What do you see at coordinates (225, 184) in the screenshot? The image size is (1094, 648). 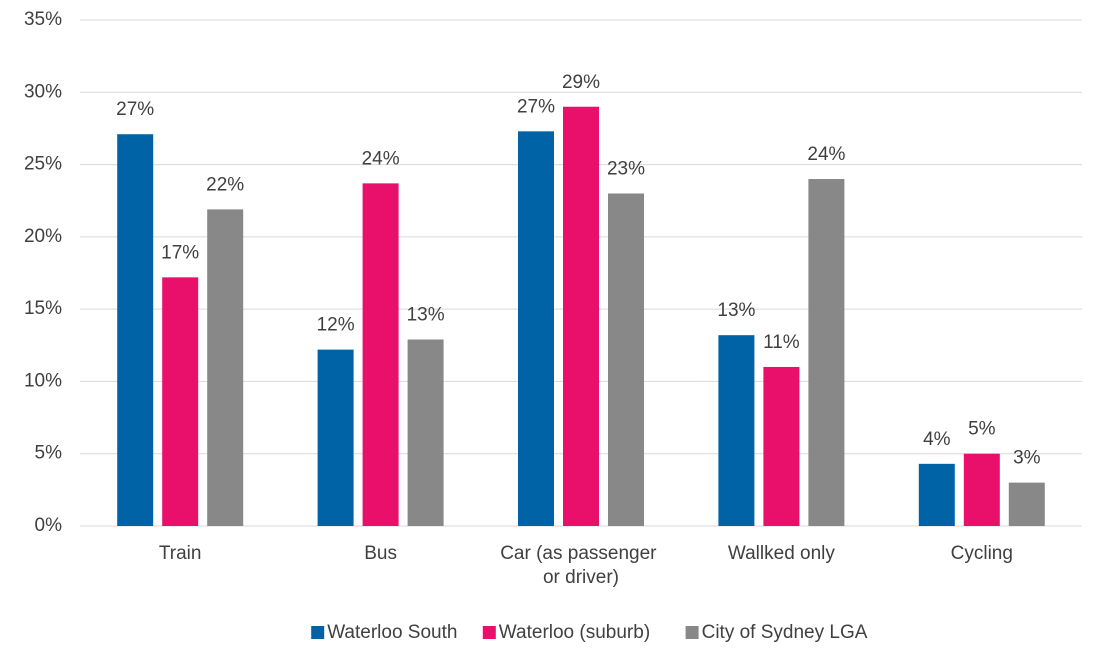 I see `data-label: 22%` at bounding box center [225, 184].